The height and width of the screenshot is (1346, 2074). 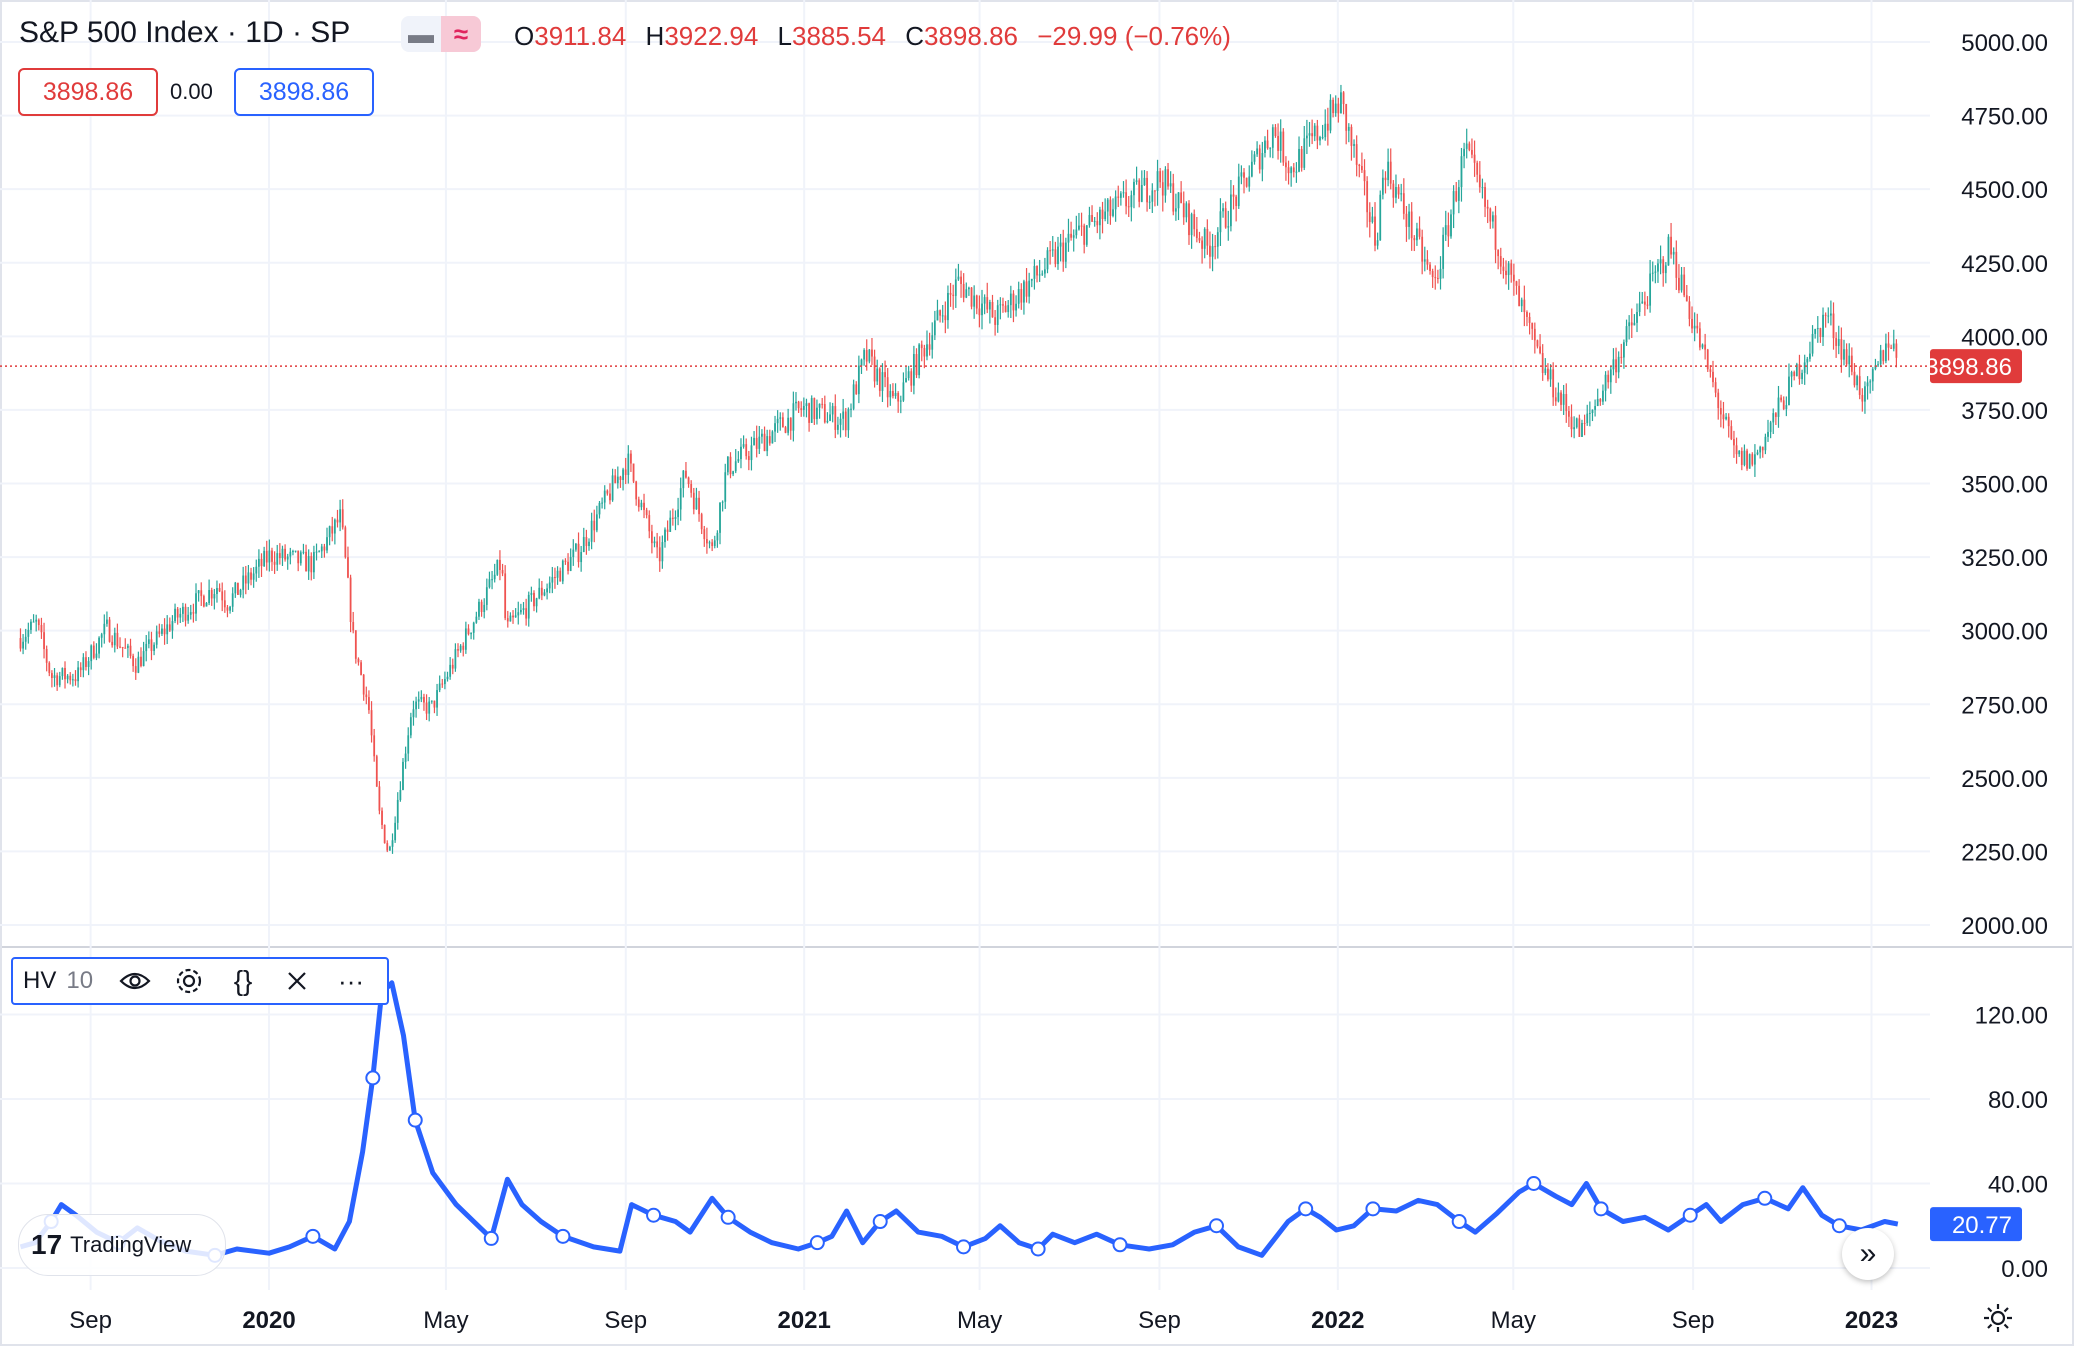 What do you see at coordinates (2004, 264) in the screenshot?
I see `price-tick-label: 4250.00` at bounding box center [2004, 264].